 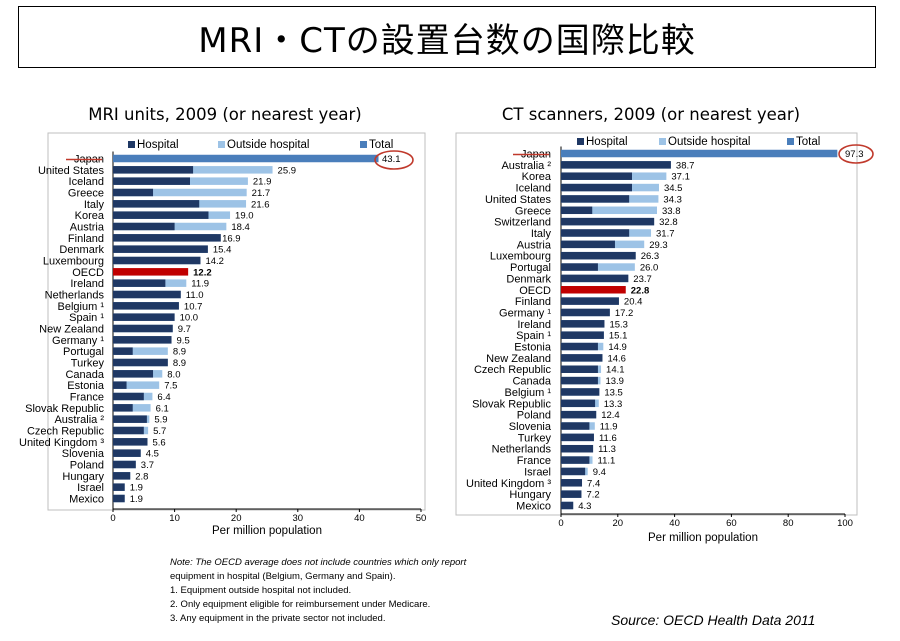 What do you see at coordinates (83, 477) in the screenshot?
I see `mri-category-label-hungary: Hungary` at bounding box center [83, 477].